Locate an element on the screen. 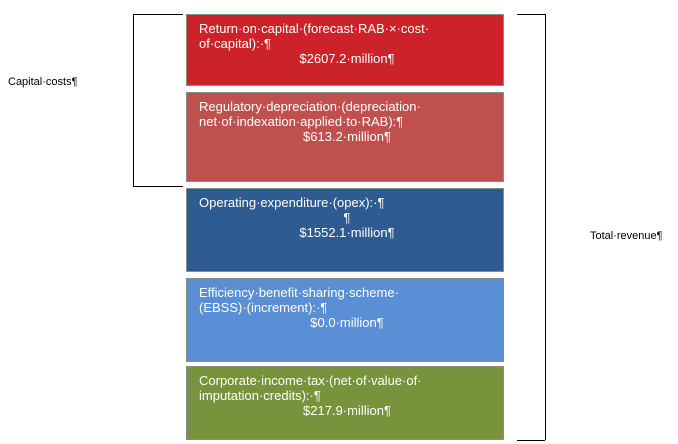  box-amount: $2607.2·million¶ is located at coordinates (347, 58).